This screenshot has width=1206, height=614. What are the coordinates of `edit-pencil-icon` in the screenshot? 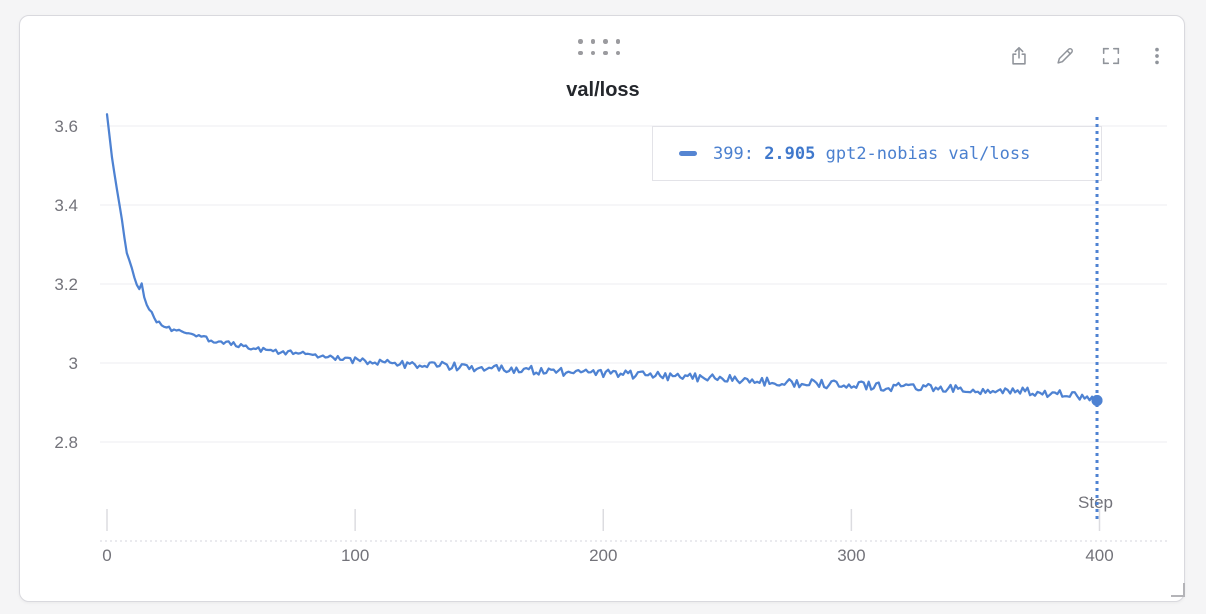 It's located at (1065, 56).